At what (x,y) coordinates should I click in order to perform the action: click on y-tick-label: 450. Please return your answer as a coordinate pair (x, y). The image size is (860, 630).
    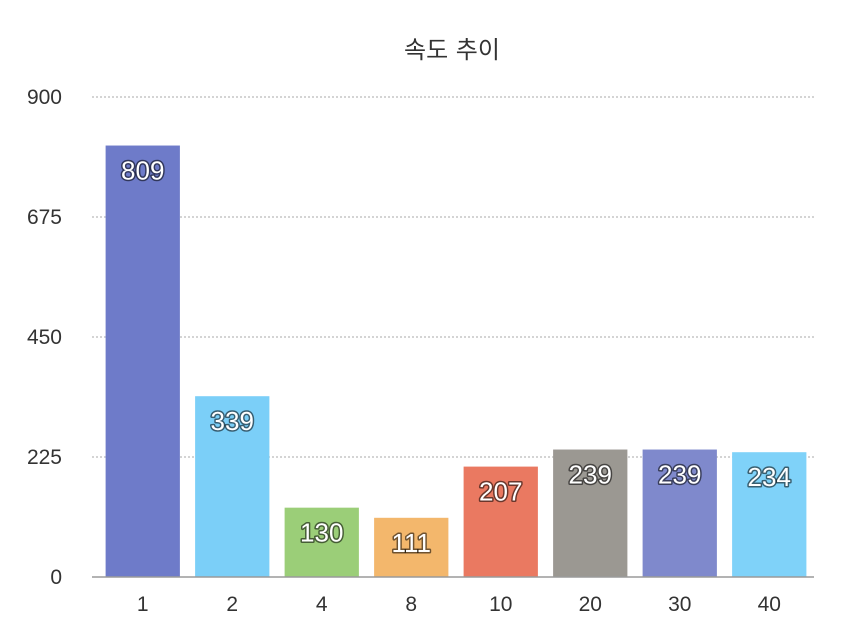
    Looking at the image, I should click on (44, 337).